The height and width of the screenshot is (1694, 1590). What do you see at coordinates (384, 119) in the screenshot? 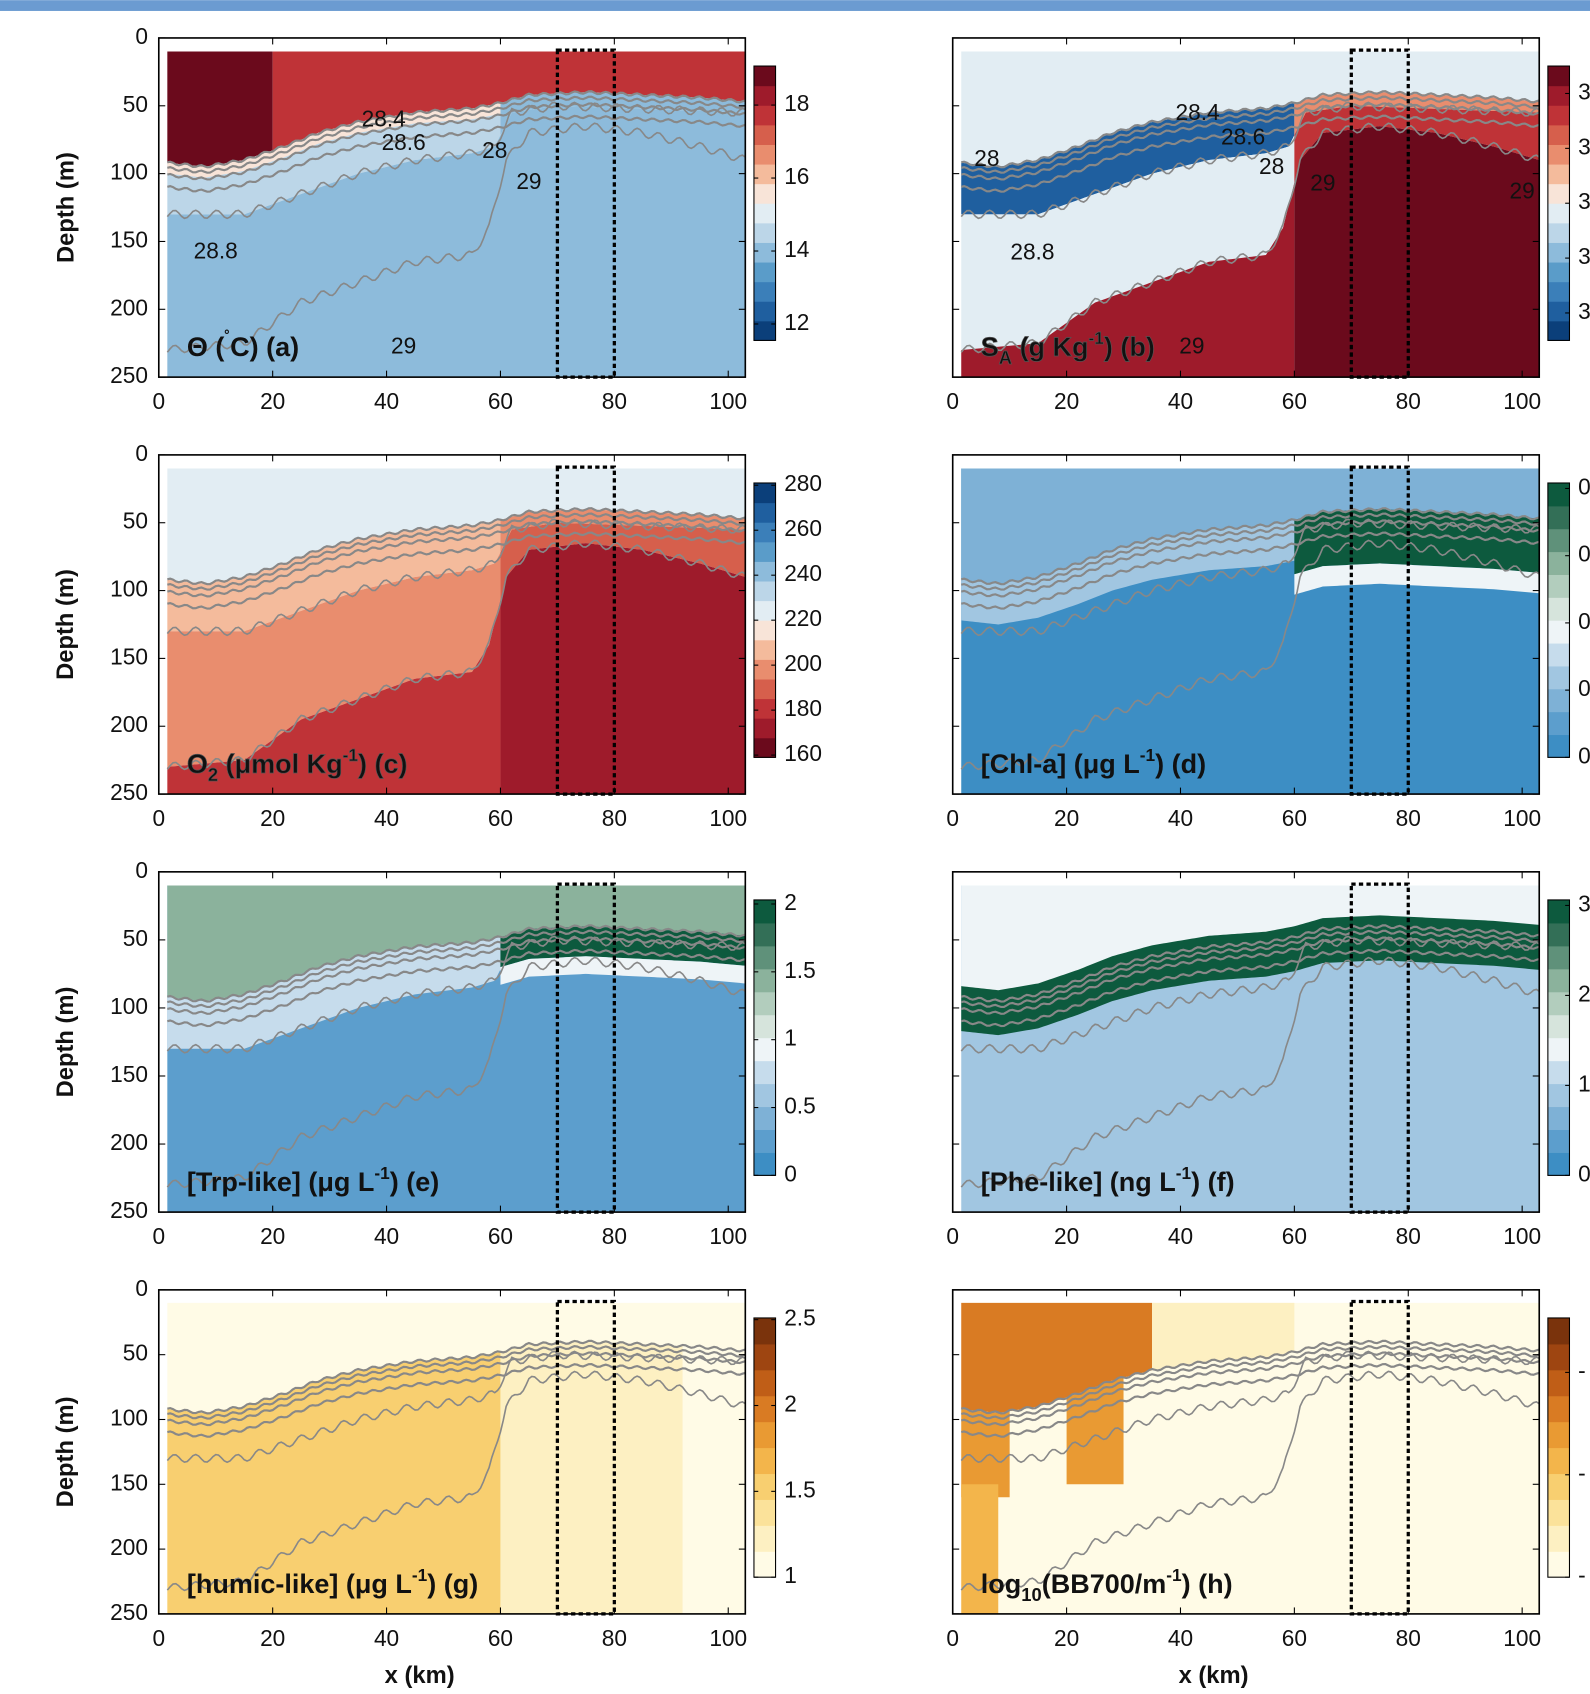
I see `contour-label: 28.4` at bounding box center [384, 119].